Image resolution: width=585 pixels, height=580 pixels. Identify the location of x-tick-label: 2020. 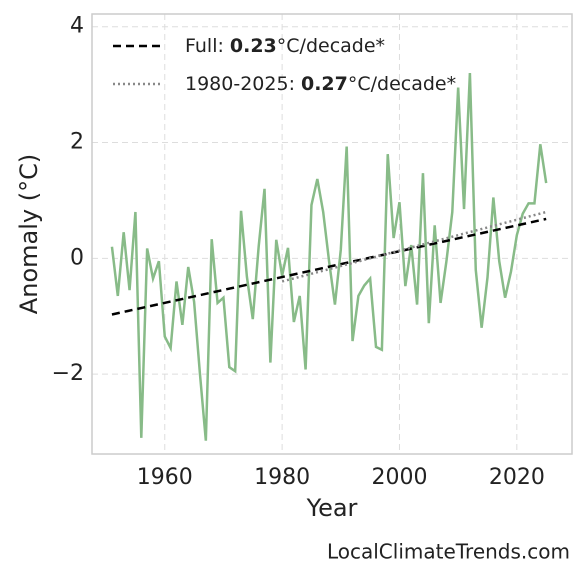
(517, 477).